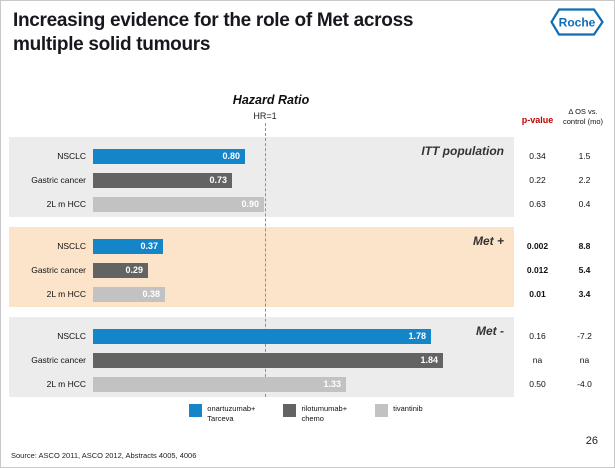  Describe the element at coordinates (584, 294) in the screenshot. I see `delta-os-cell: 3.4` at that location.